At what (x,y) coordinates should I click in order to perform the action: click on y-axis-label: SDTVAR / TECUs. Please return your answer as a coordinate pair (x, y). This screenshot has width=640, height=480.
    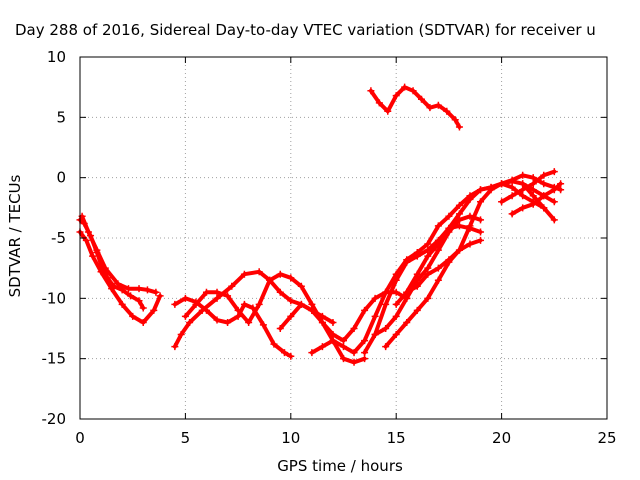
    Looking at the image, I should click on (15, 235).